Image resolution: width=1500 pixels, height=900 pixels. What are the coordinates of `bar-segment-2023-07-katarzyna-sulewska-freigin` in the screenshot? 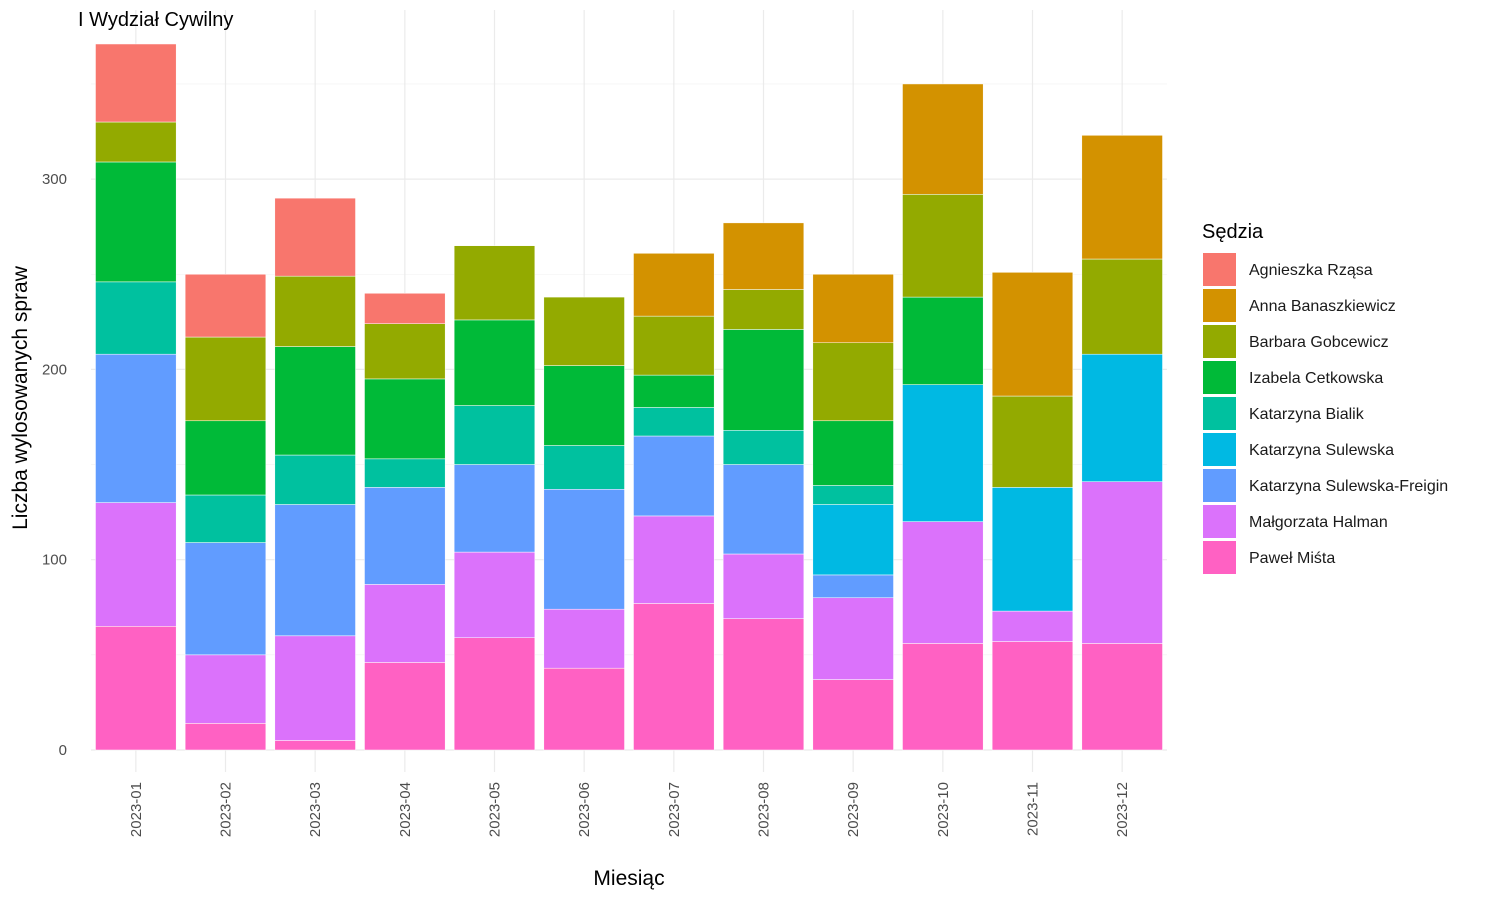 It's located at (674, 476).